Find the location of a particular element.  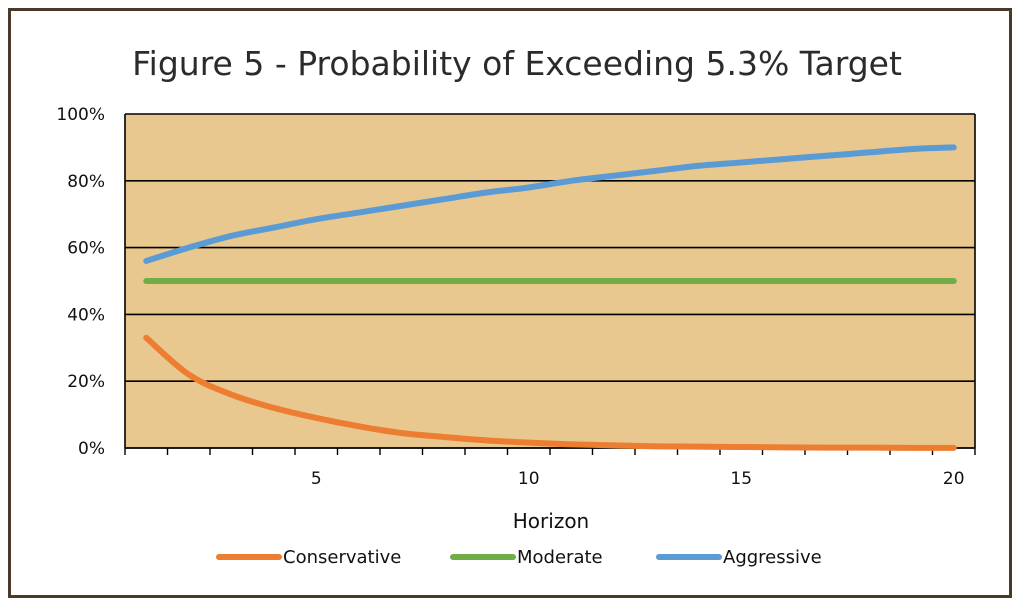

y-tick-label: 100% is located at coordinates (80, 115).